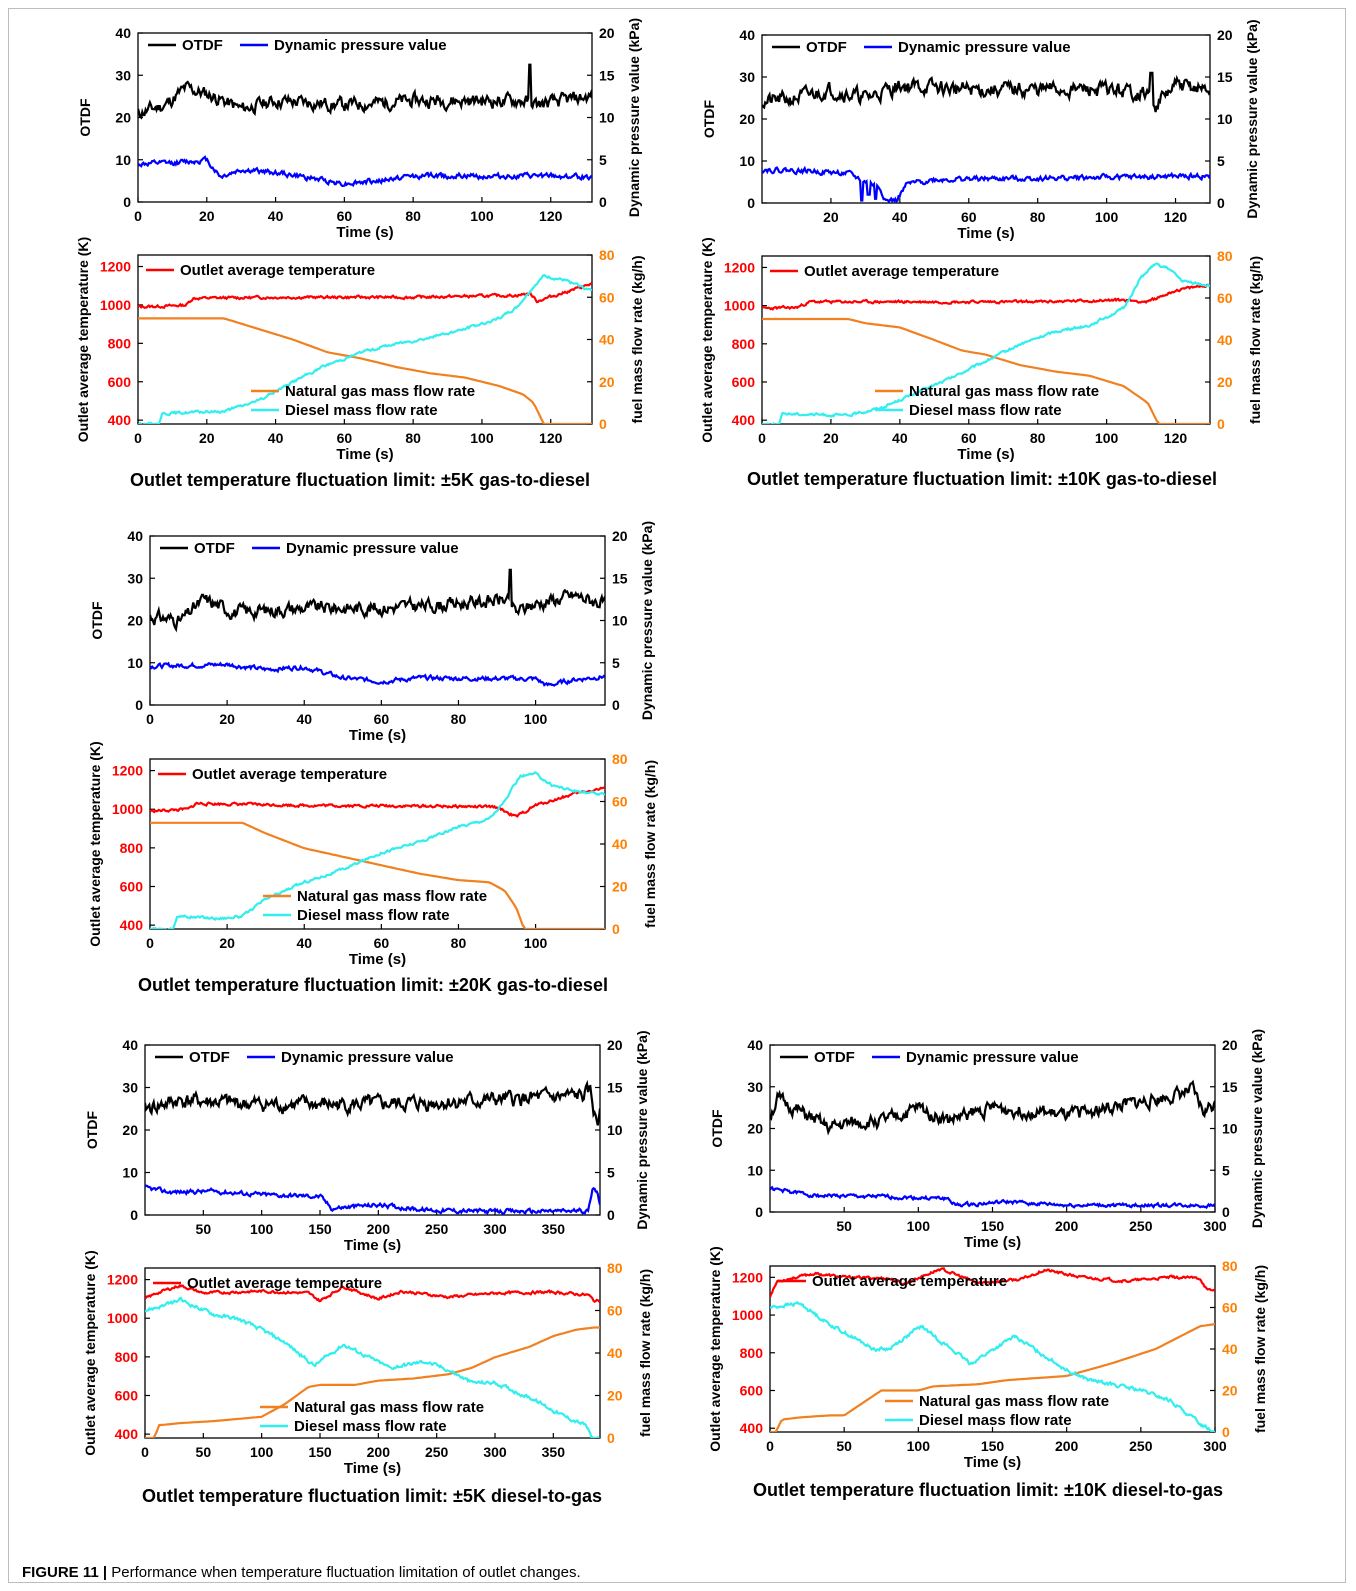  What do you see at coordinates (304, 943) in the screenshot?
I see `x-tick-label: 40` at bounding box center [304, 943].